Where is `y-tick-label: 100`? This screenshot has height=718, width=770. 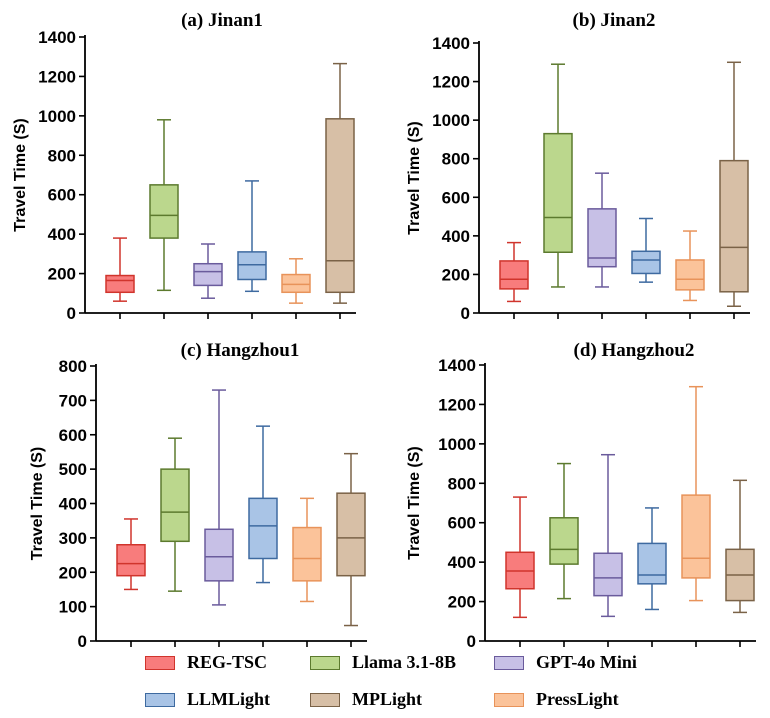
y-tick-label: 100 is located at coordinates (73, 607).